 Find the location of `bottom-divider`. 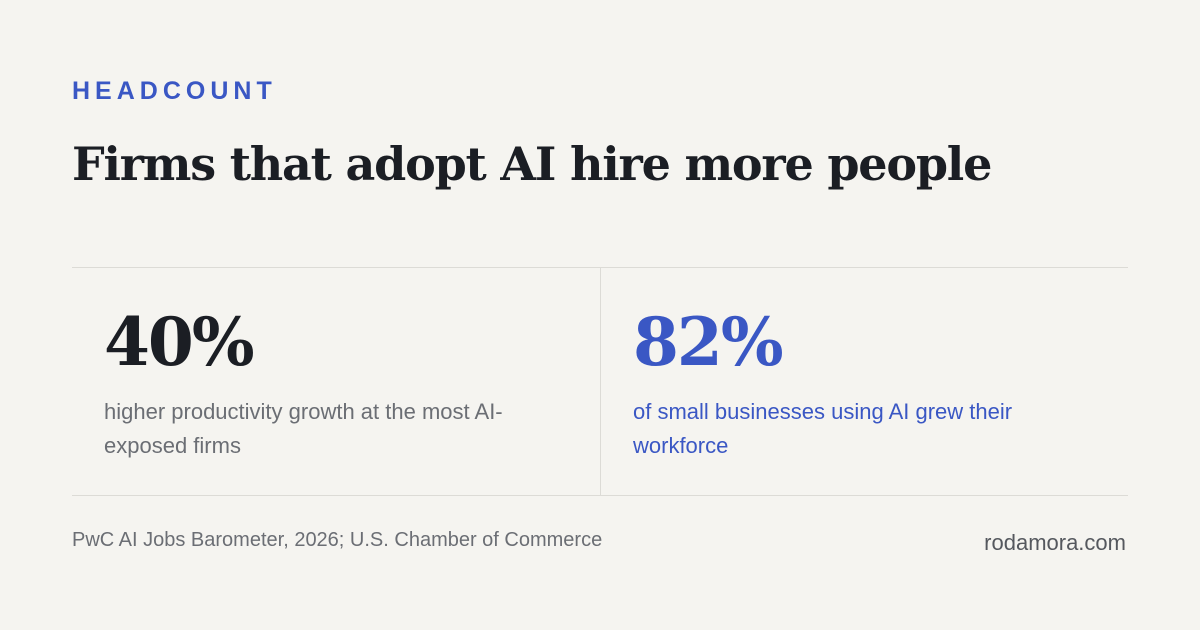

bottom-divider is located at coordinates (600, 495).